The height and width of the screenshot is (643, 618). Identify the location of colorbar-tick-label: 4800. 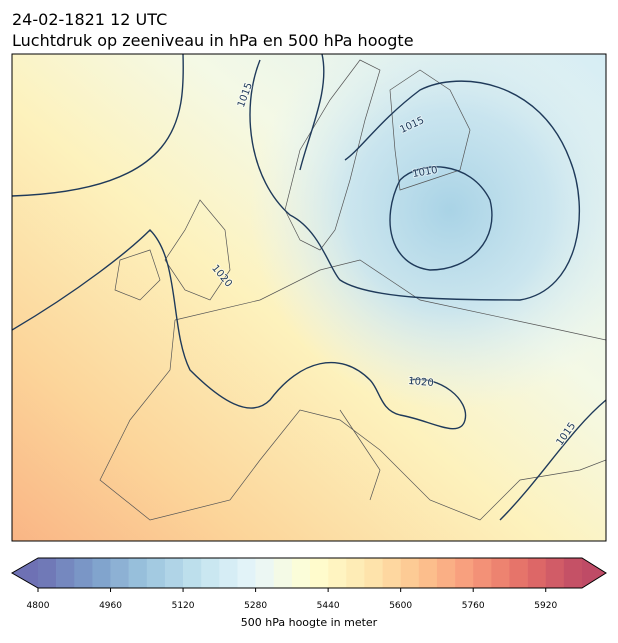
(38, 606).